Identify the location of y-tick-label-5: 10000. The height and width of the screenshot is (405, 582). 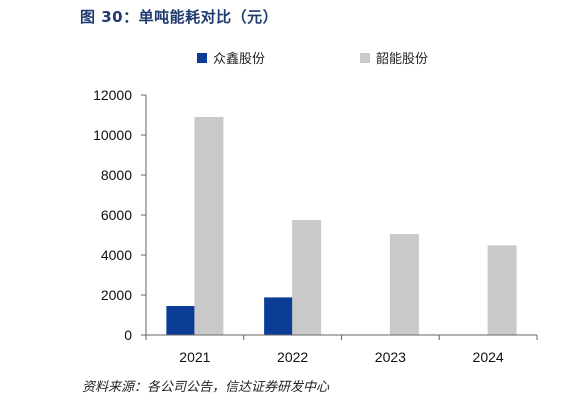
(112, 135).